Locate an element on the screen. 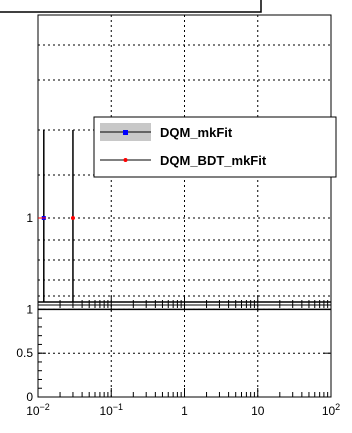 The image size is (352, 433). lower-y-tick-labels: 00.51 is located at coordinates (24, 353).